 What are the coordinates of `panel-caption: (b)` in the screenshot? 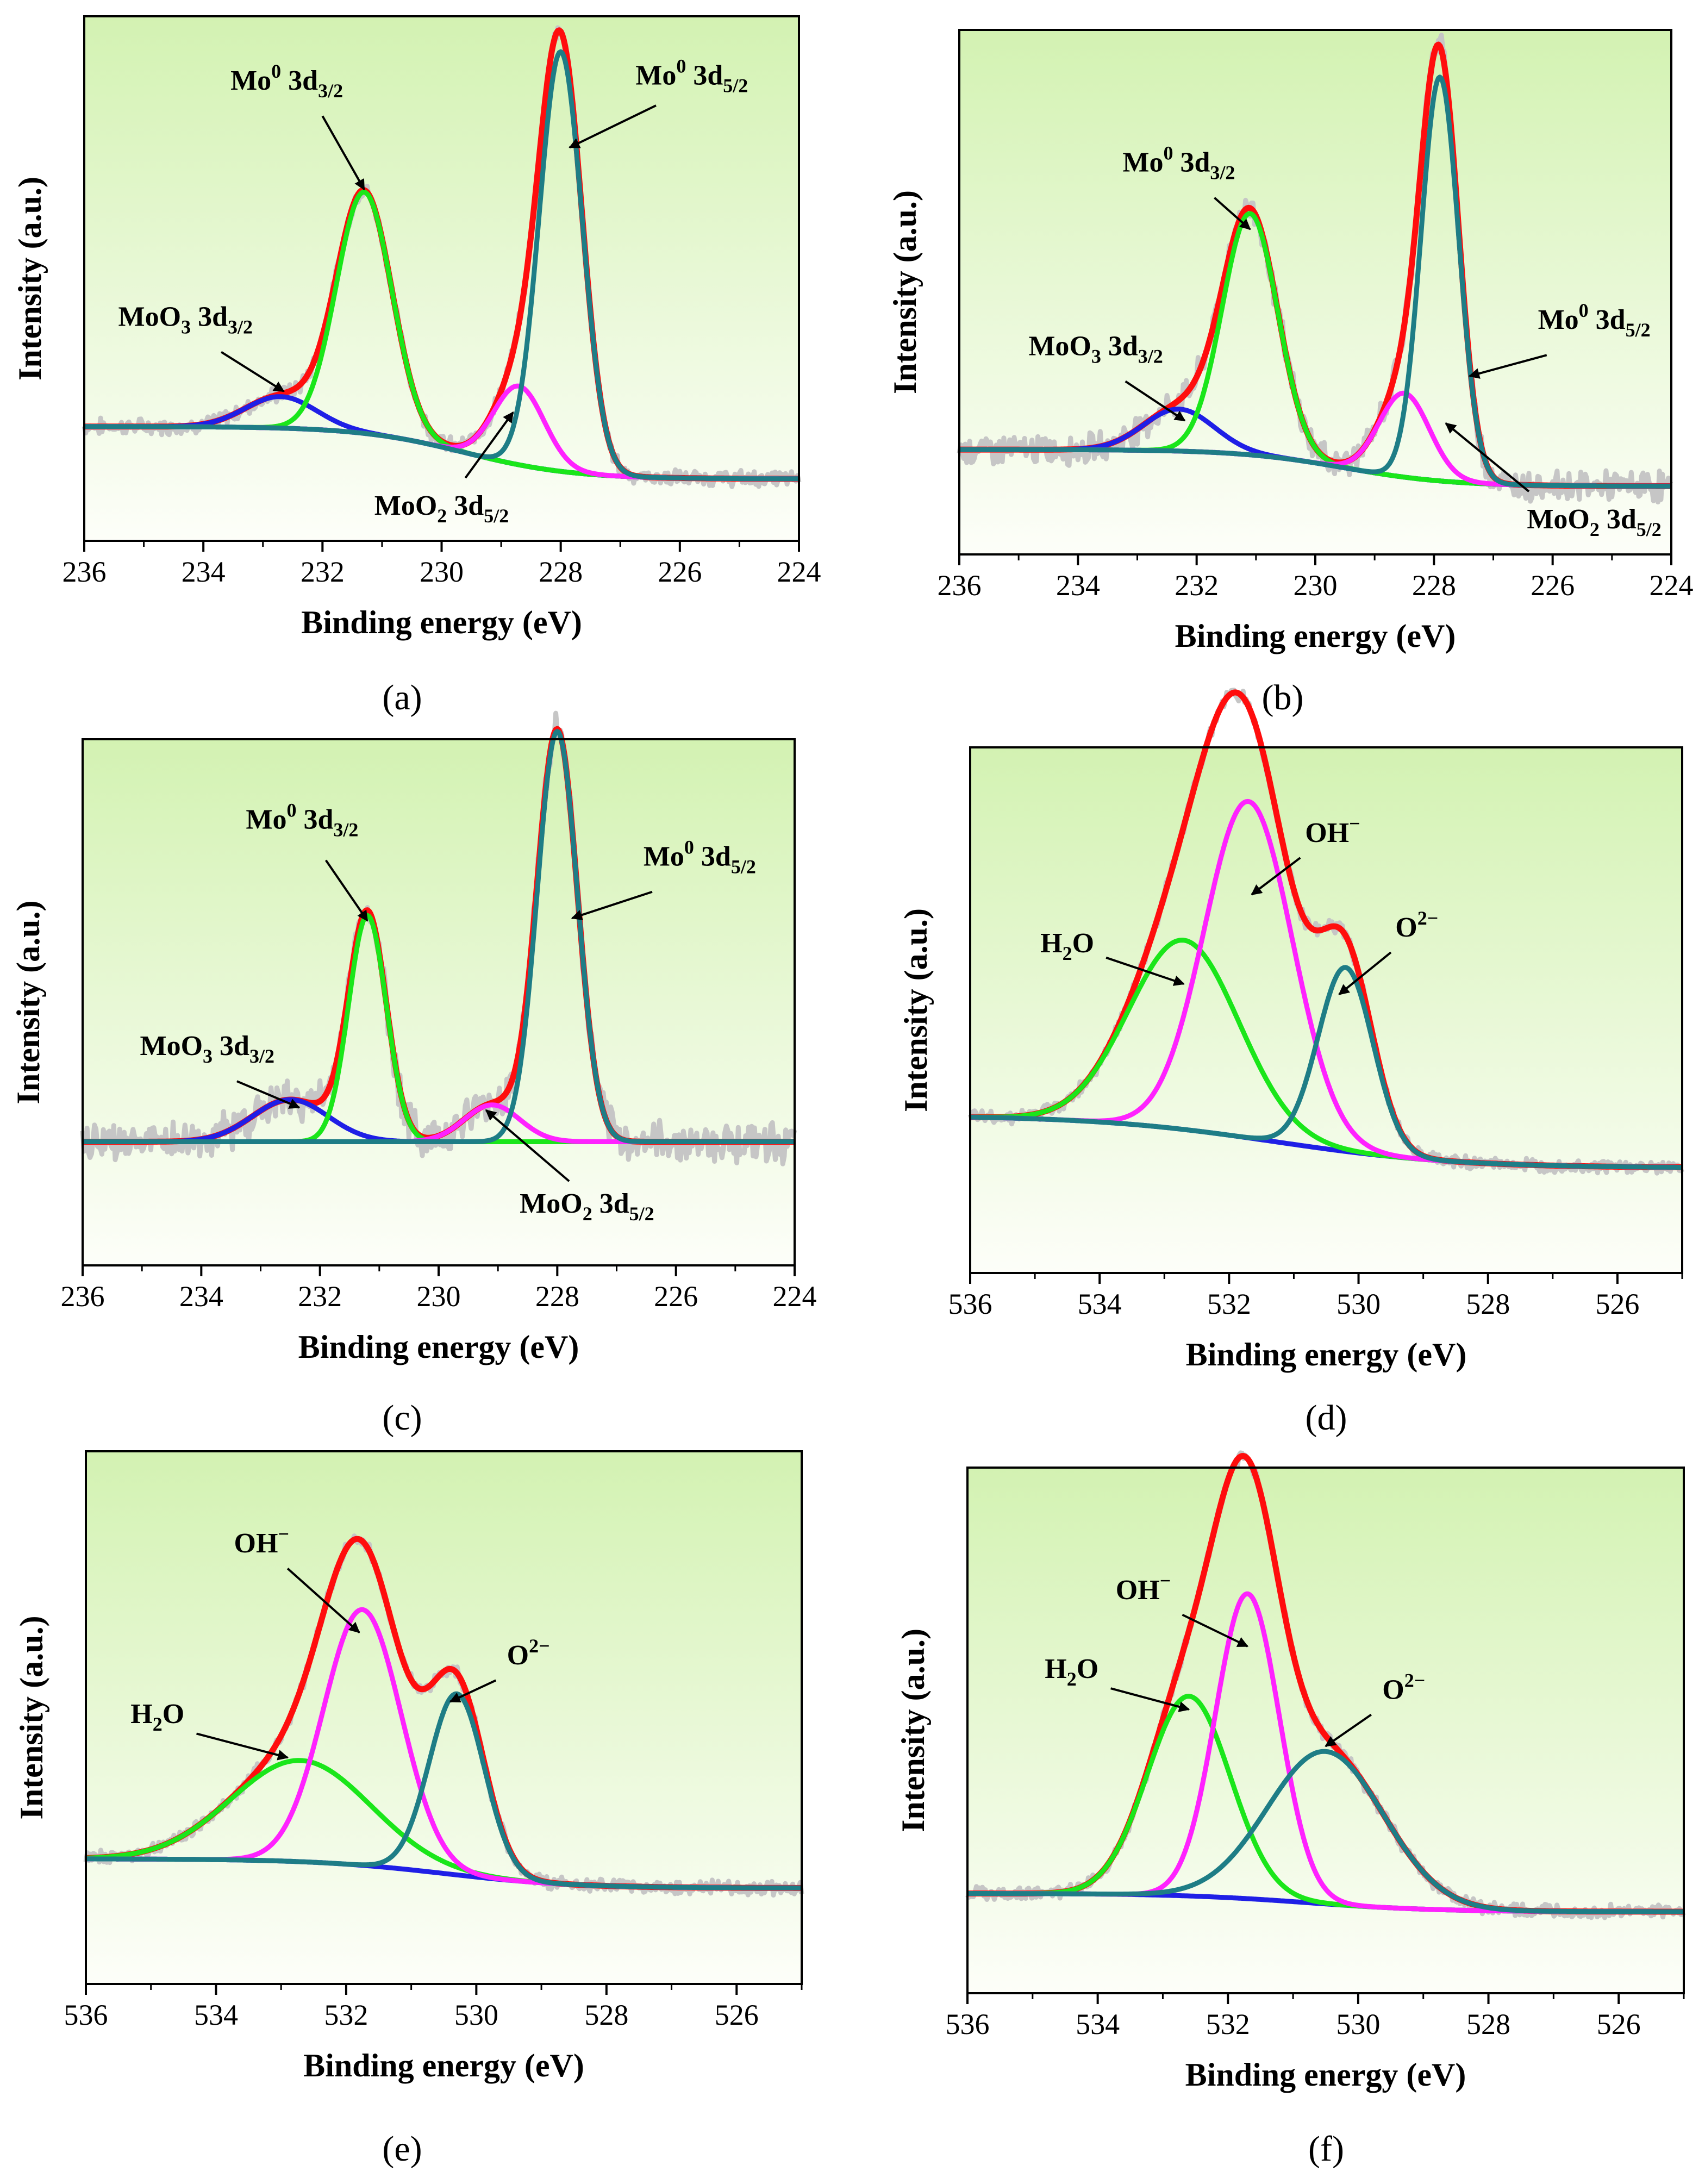 It's located at (1283, 697).